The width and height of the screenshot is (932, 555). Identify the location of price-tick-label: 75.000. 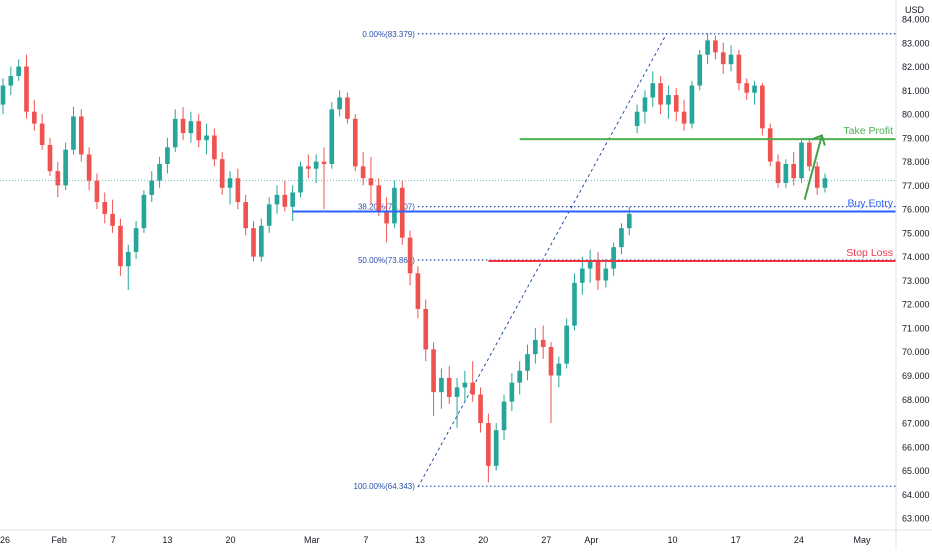
(916, 233).